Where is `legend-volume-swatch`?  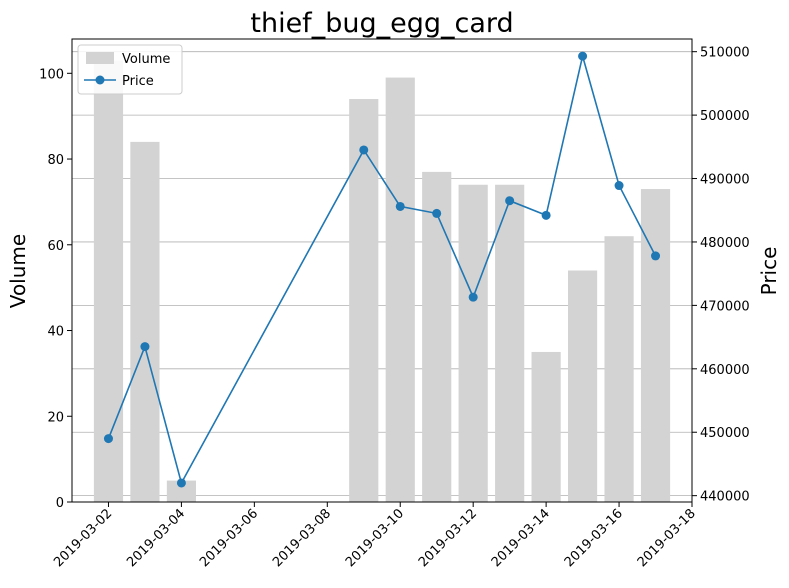
legend-volume-swatch is located at coordinates (100, 58).